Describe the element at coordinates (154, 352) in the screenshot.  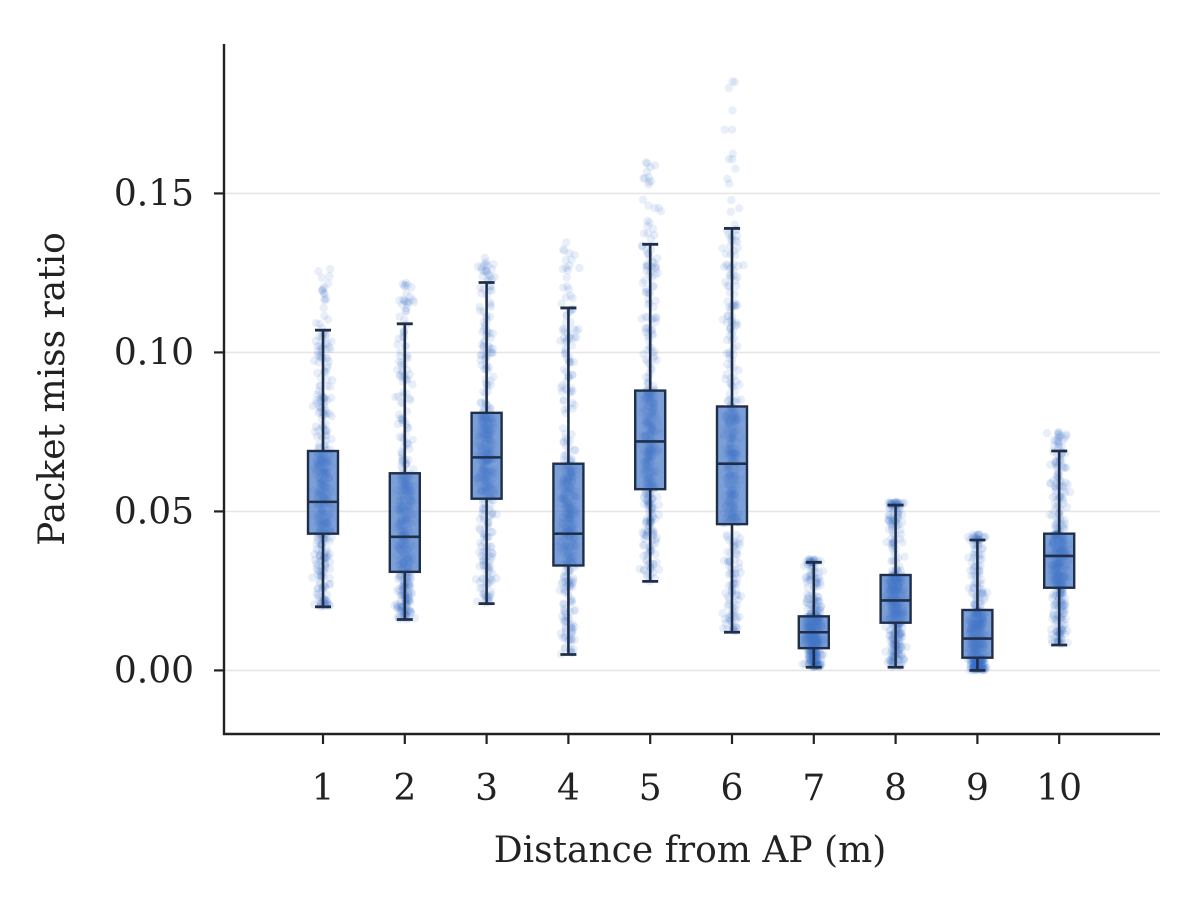
I see `y-tick-label-2: 0.10` at that location.